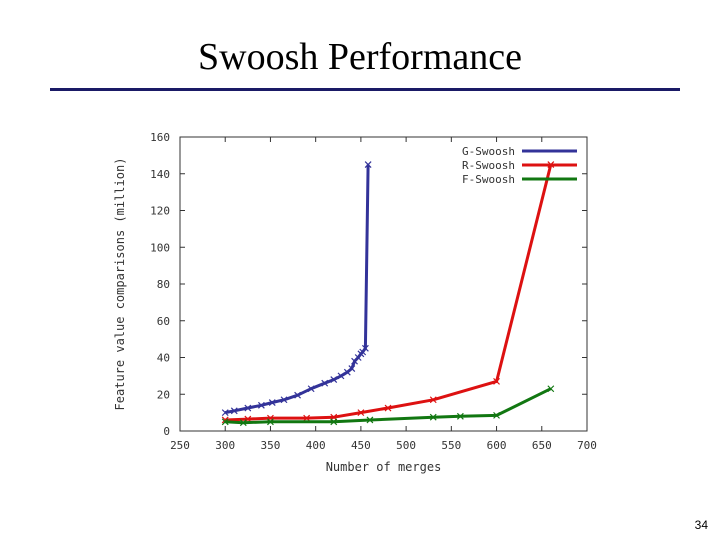 The image size is (720, 540). What do you see at coordinates (542, 445) in the screenshot?
I see `x-tick-label: 650` at bounding box center [542, 445].